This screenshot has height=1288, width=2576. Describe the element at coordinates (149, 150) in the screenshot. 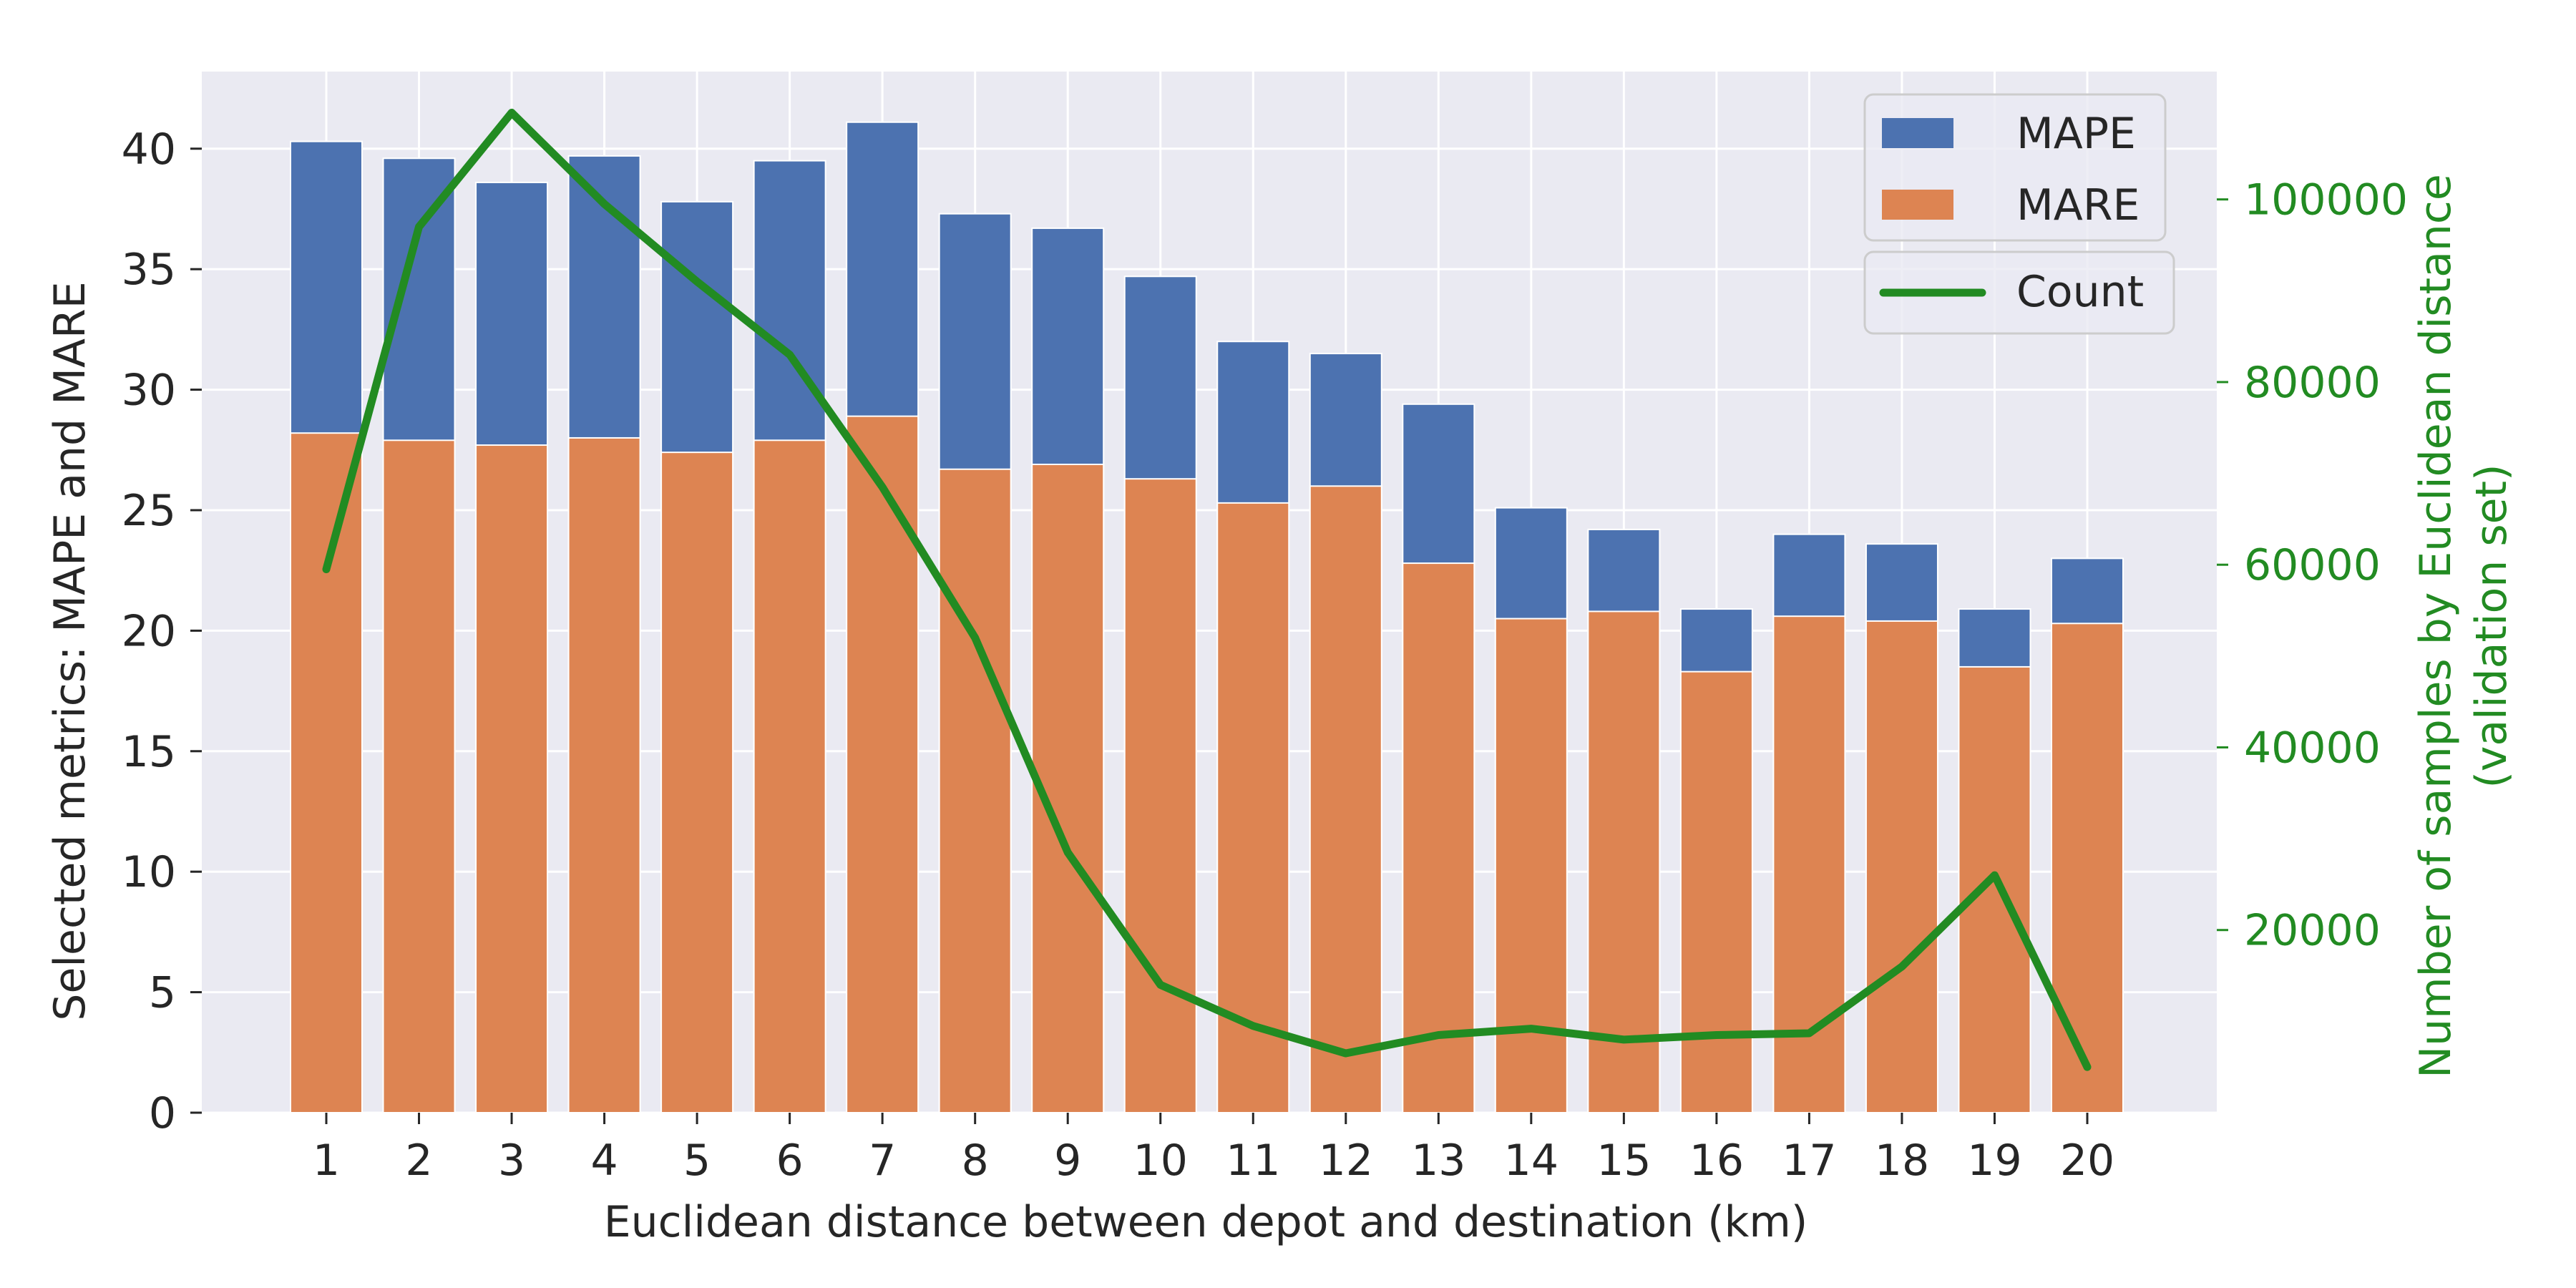

I see `y-tick-label-left: 40` at that location.